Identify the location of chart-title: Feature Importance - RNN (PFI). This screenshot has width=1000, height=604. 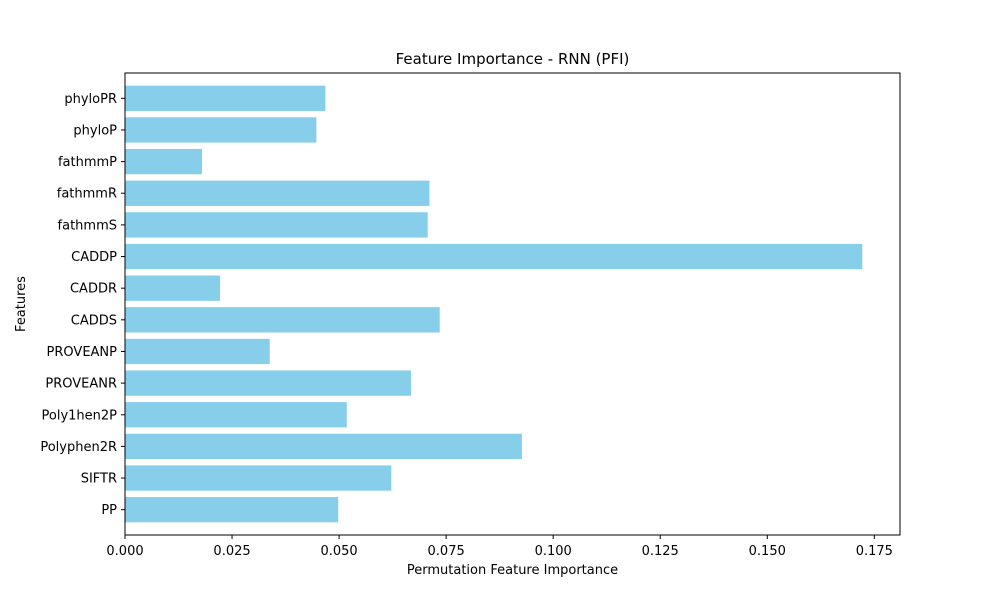
(513, 59).